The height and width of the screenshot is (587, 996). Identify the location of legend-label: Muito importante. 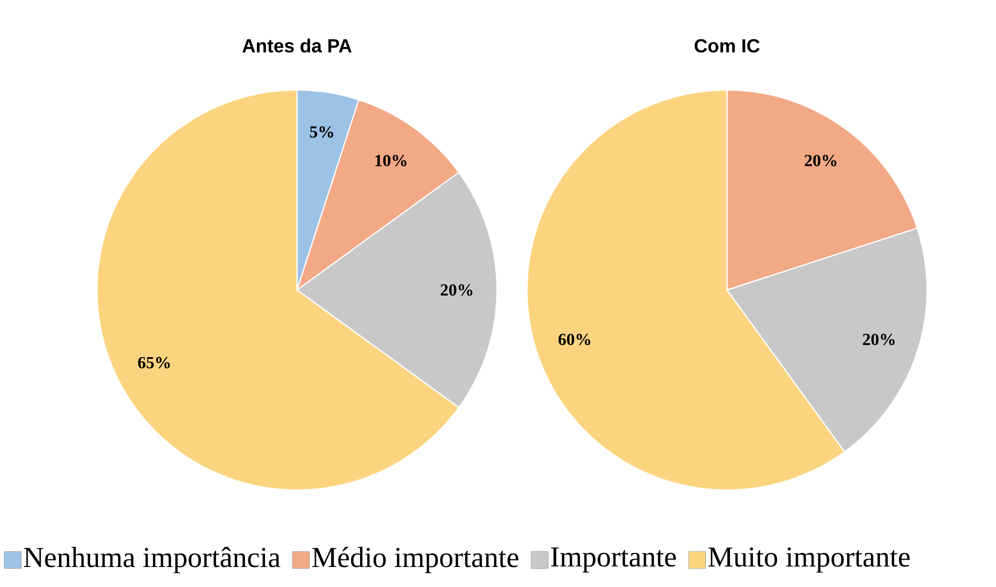
(809, 560).